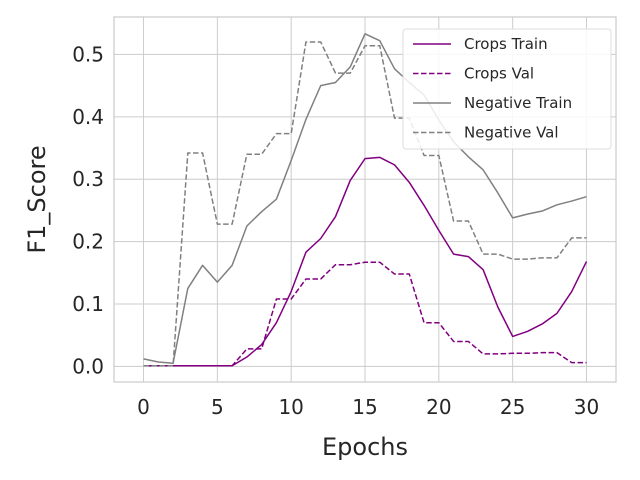 The height and width of the screenshot is (480, 640). I want to click on y-tick-label: 0.1, so click(88, 304).